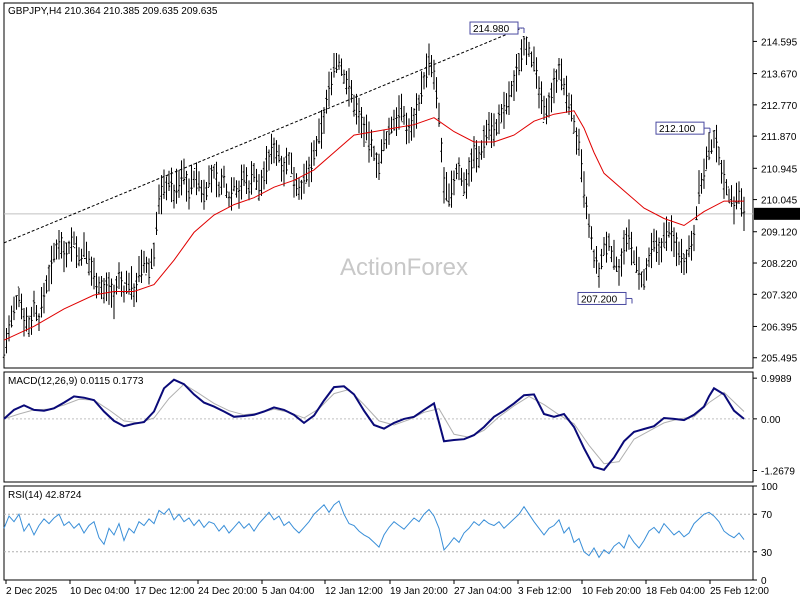  I want to click on x-tick-label: 18 Feb 04:00, so click(675, 591).